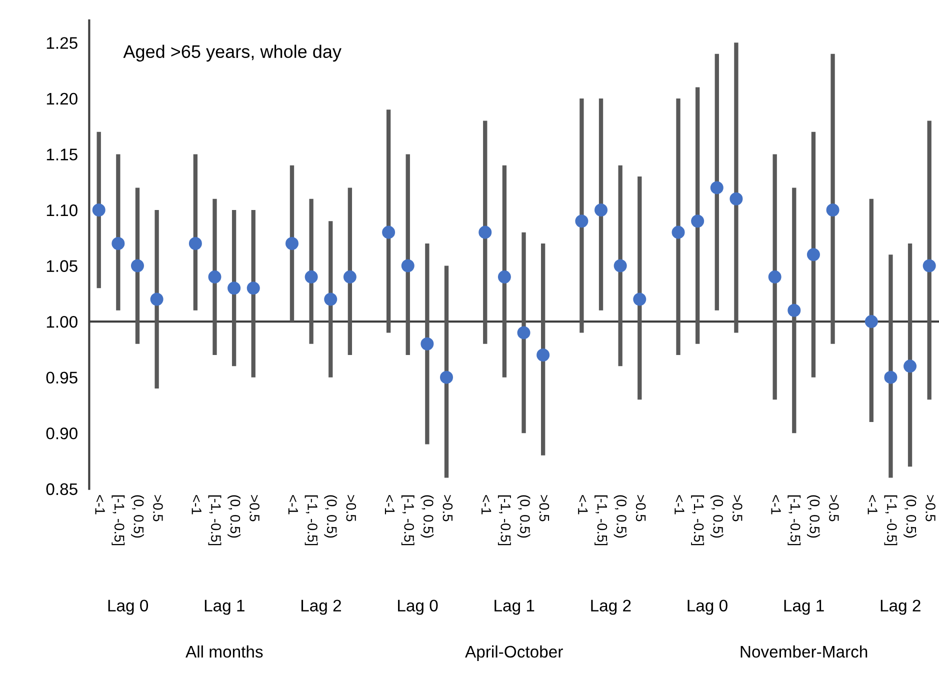 This screenshot has height=679, width=939. I want to click on text: All months, so click(224, 651).